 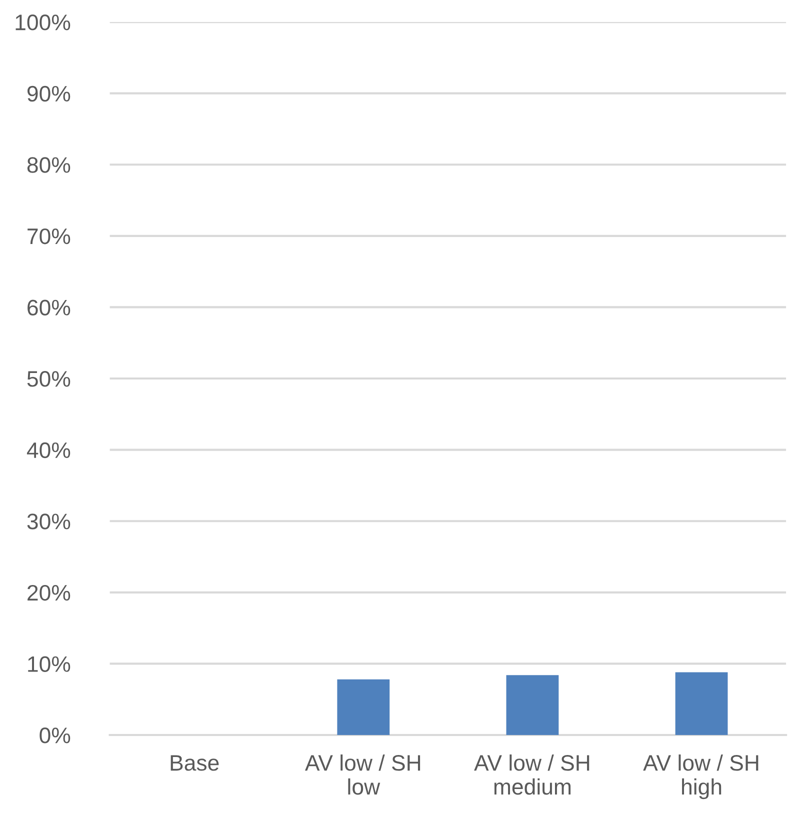 I want to click on y-tick-label: 10%, so click(x=49, y=664).